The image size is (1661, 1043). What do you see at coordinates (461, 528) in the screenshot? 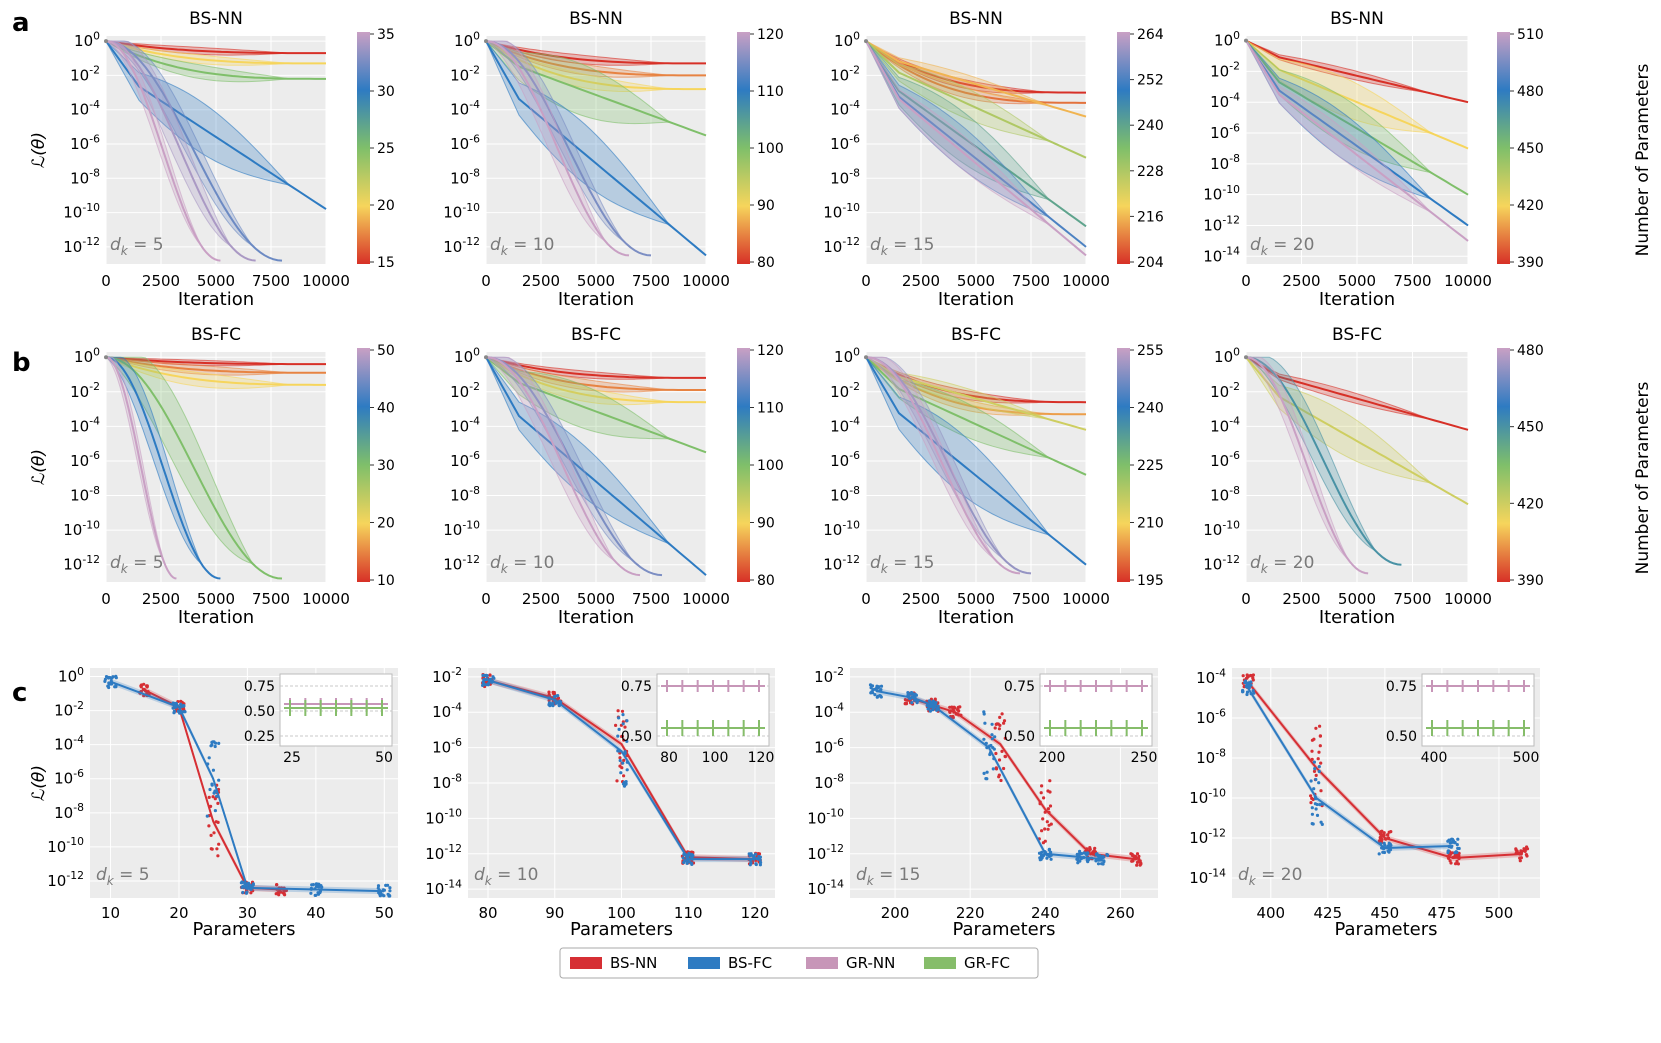
I see `y-tick-label: 10⁻¹⁰` at bounding box center [461, 528].